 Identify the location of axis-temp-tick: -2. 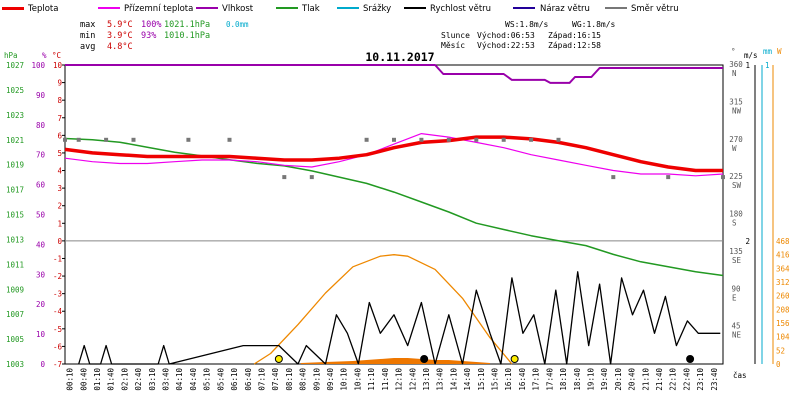
(57, 276).